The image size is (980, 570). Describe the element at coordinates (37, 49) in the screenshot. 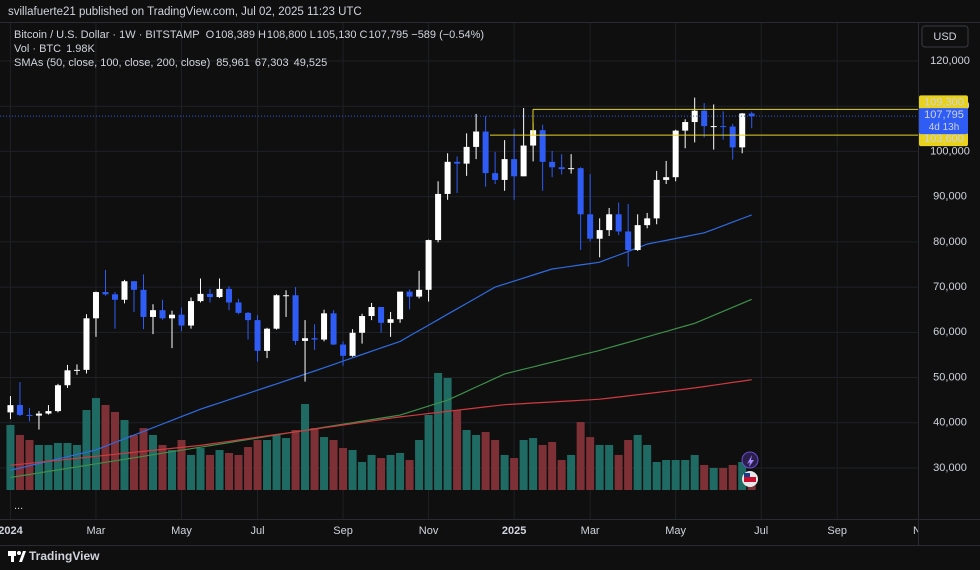

I see `volume-legend: Vol · BTC` at that location.